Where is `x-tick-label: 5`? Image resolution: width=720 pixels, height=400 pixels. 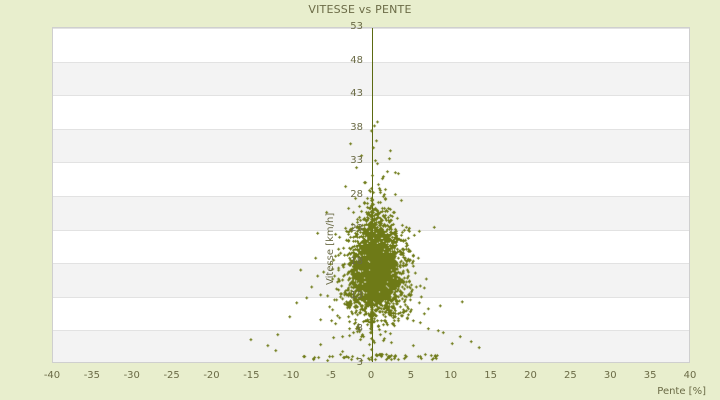 x-tick-label: 5 is located at coordinates (411, 375).